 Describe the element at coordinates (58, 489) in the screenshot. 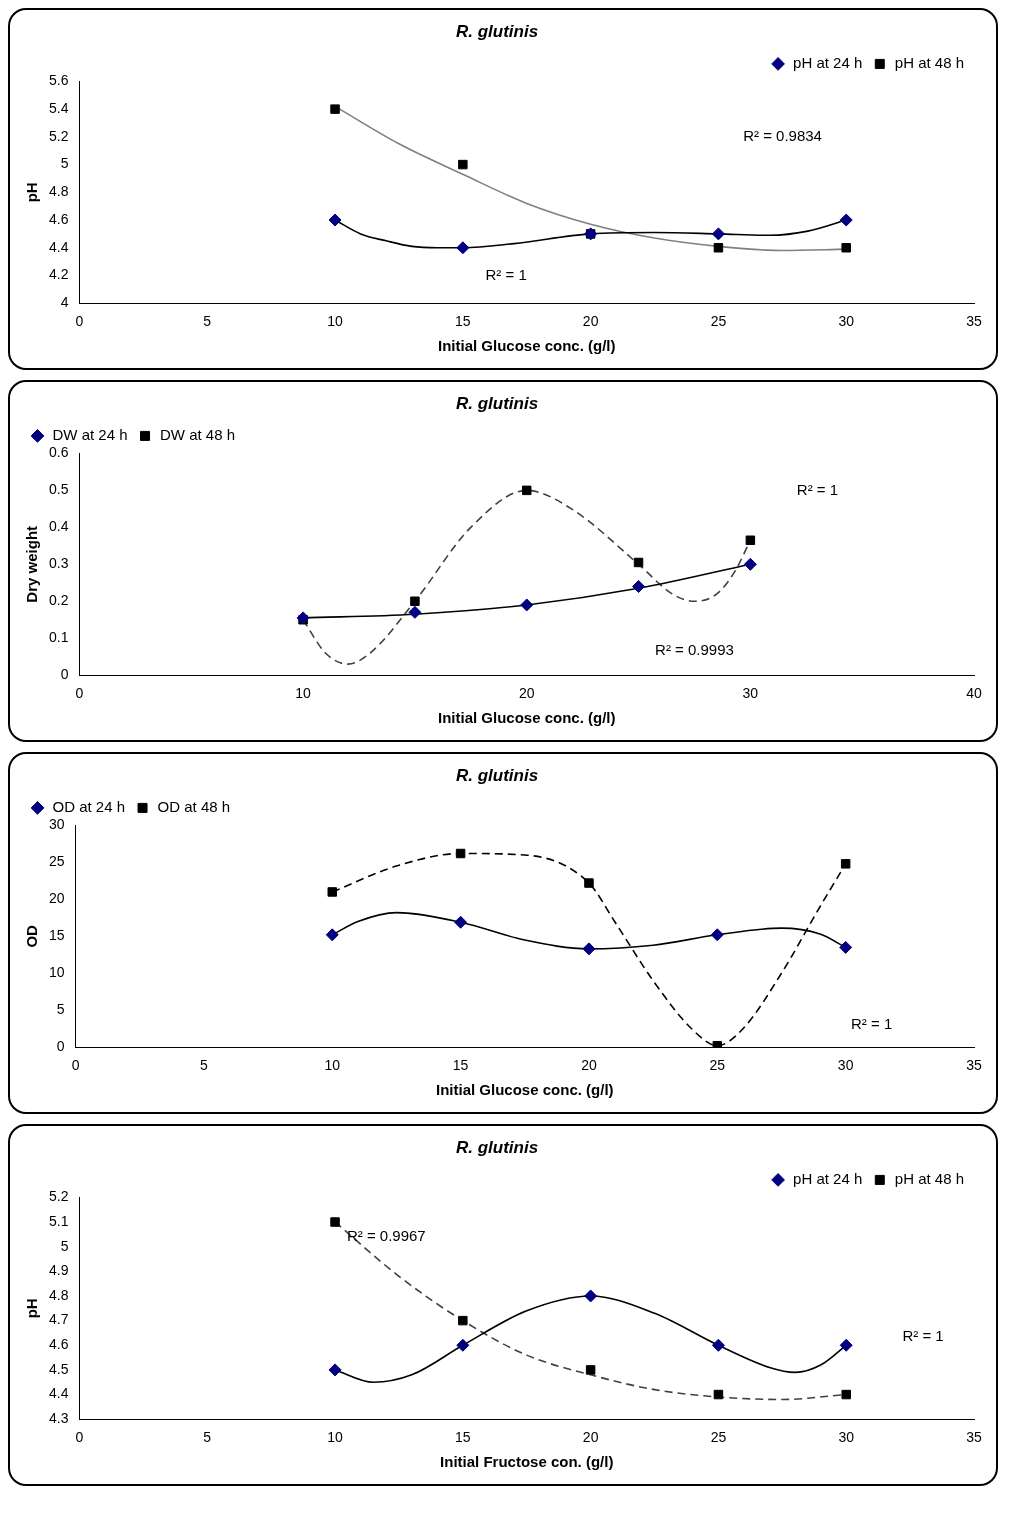

I see `y-tick-label: 0.5` at that location.